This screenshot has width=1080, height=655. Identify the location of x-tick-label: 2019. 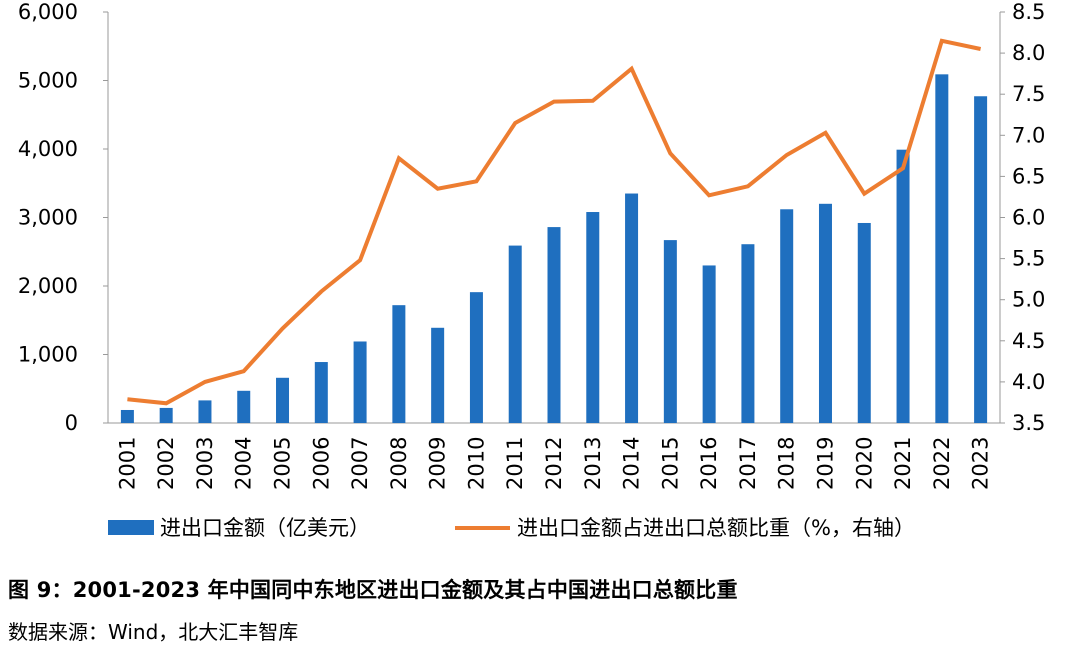
(825, 463).